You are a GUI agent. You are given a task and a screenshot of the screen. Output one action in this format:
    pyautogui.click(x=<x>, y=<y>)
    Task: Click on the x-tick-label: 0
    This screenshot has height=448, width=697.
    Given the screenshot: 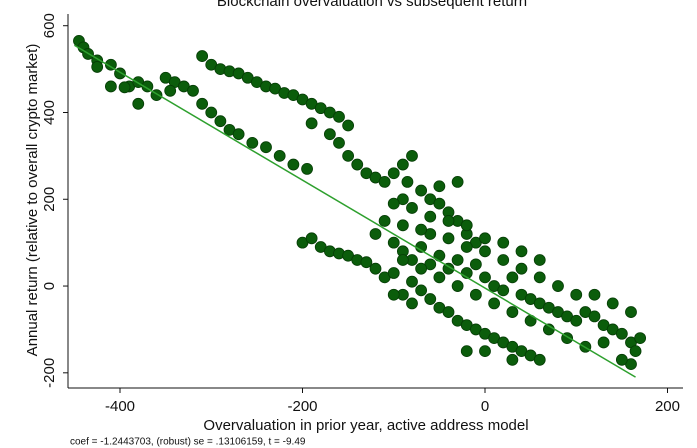 What is the action you would take?
    pyautogui.click(x=485, y=406)
    